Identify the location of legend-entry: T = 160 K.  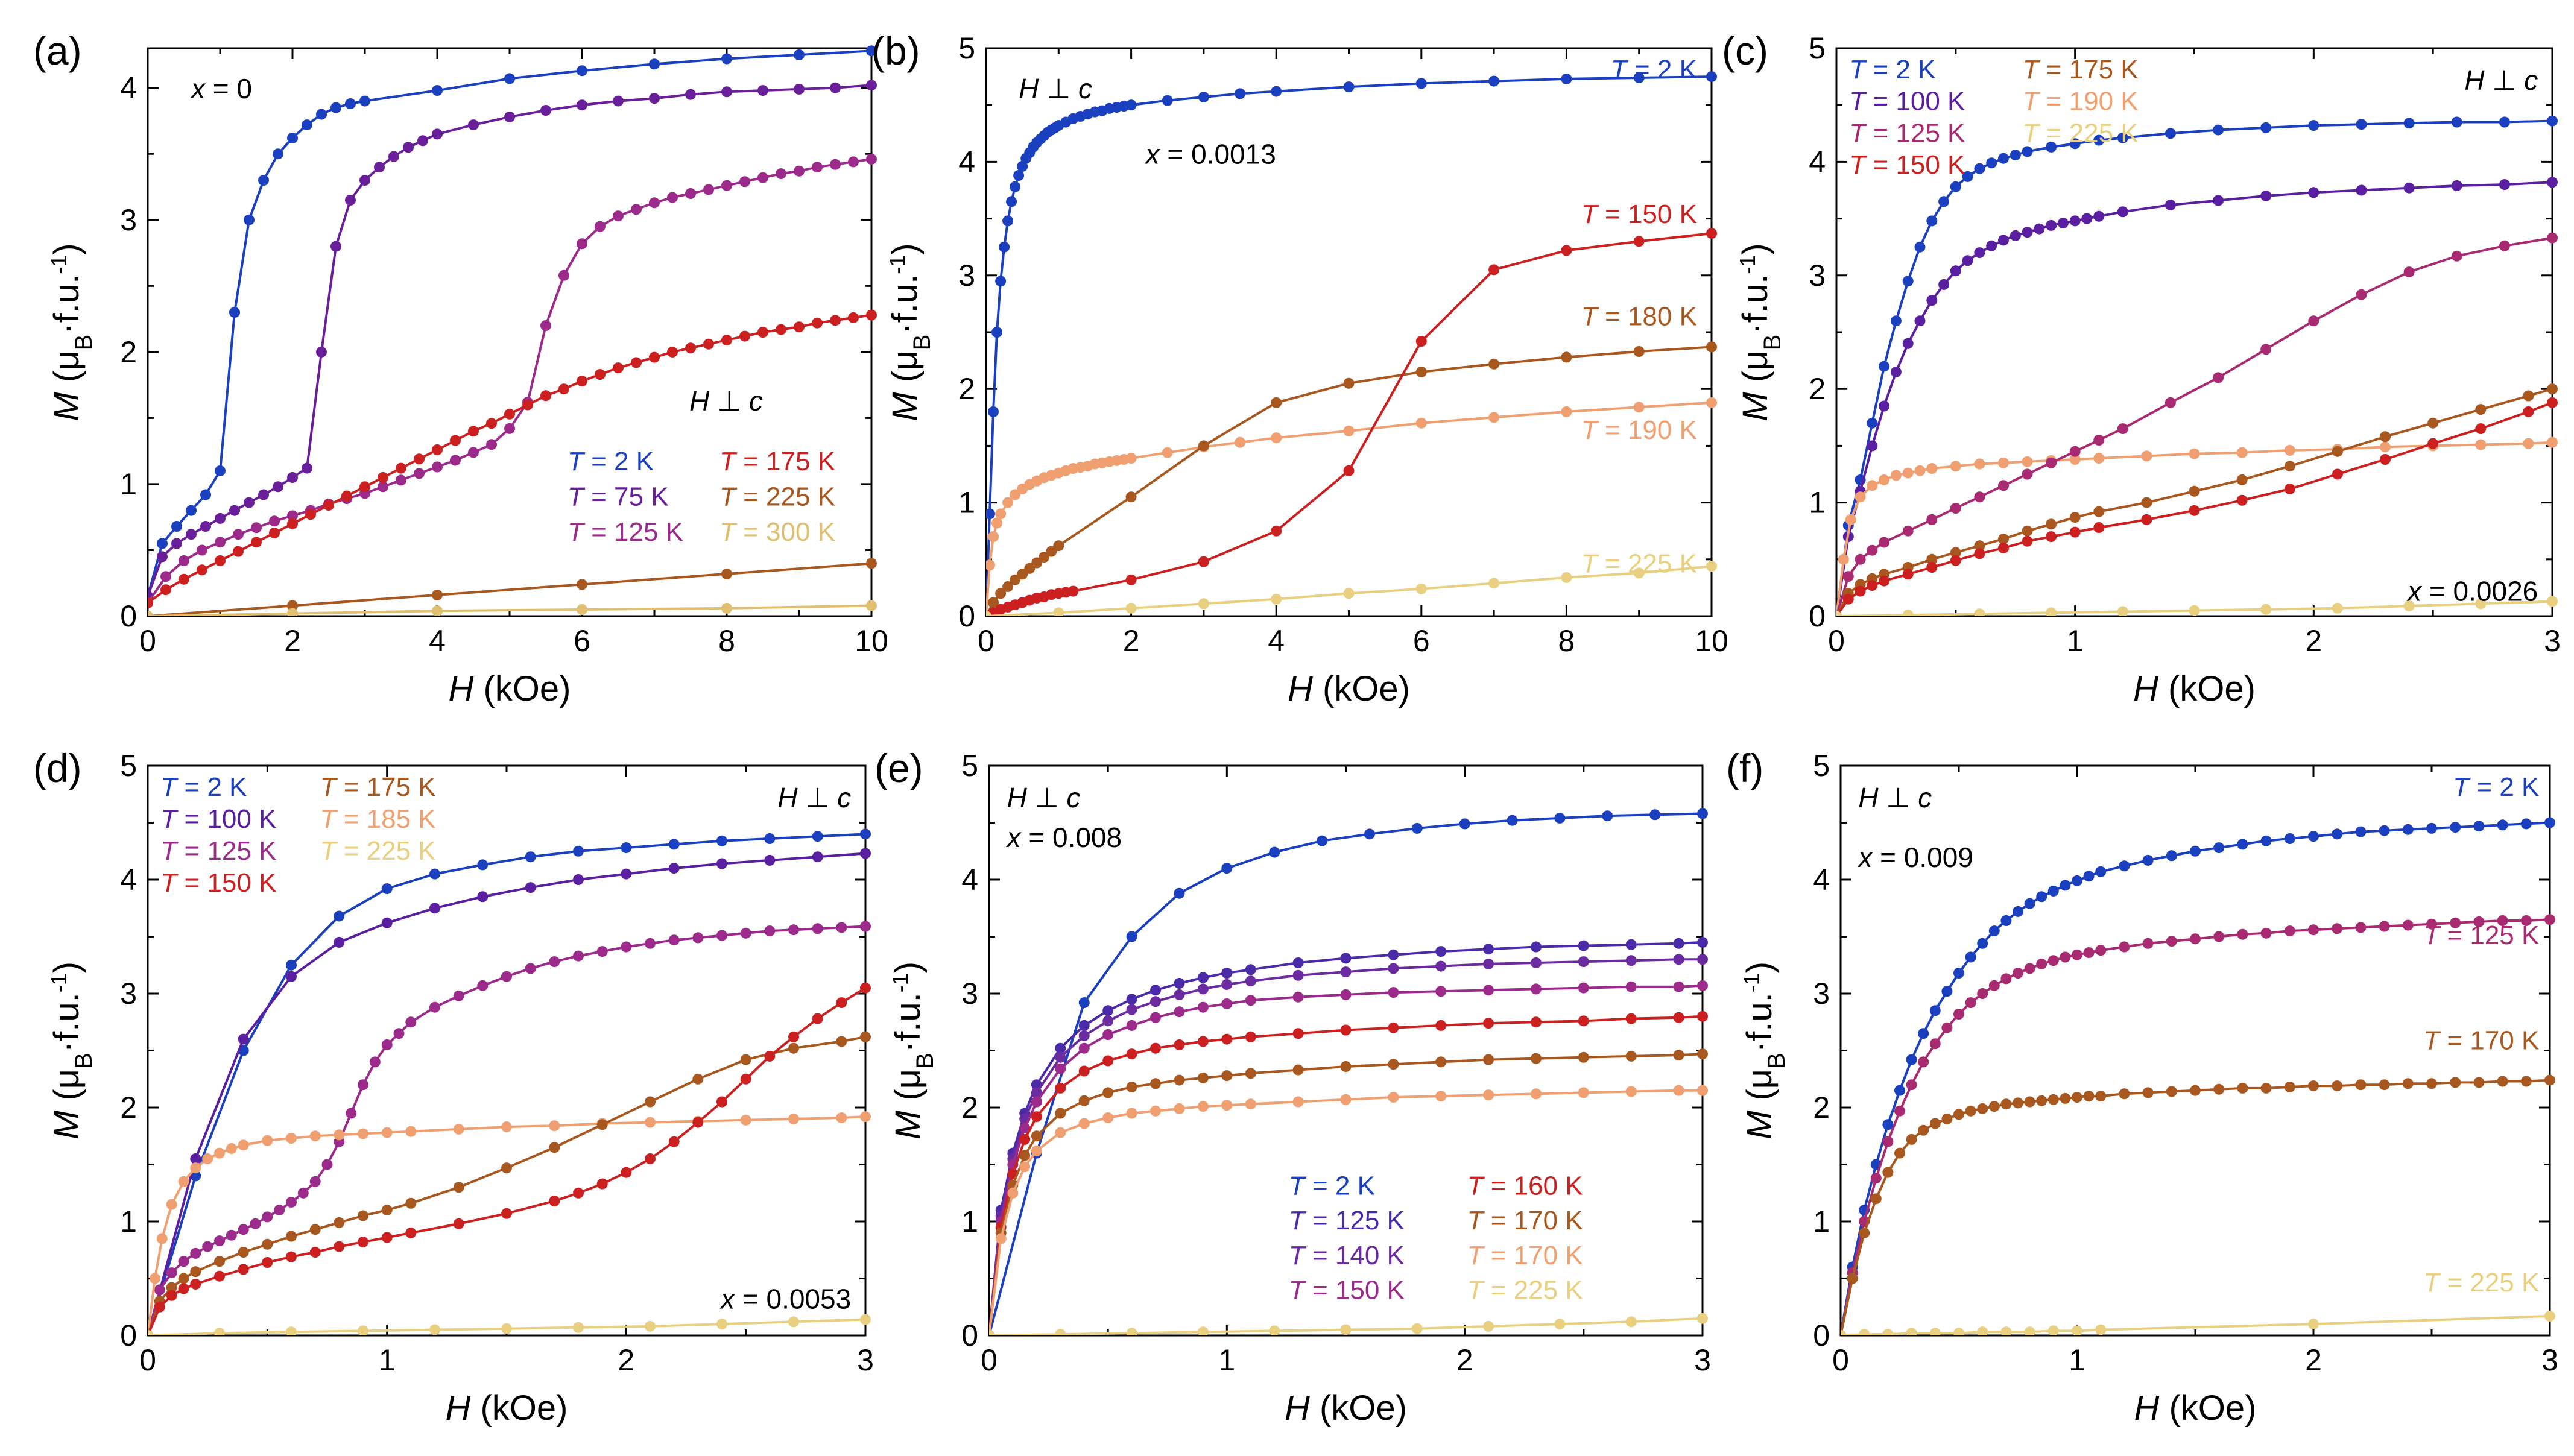
(1525, 1186).